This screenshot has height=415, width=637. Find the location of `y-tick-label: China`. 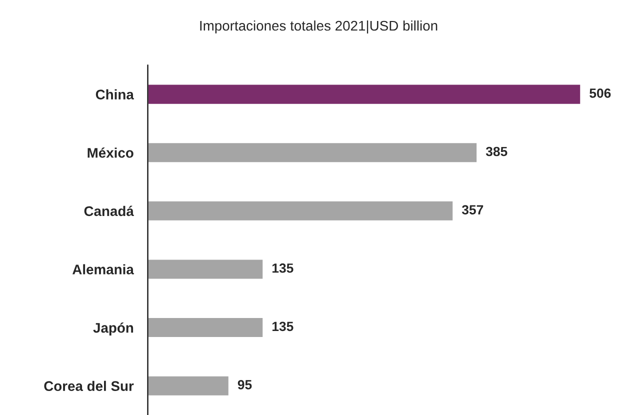

y-tick-label: China is located at coordinates (115, 94).